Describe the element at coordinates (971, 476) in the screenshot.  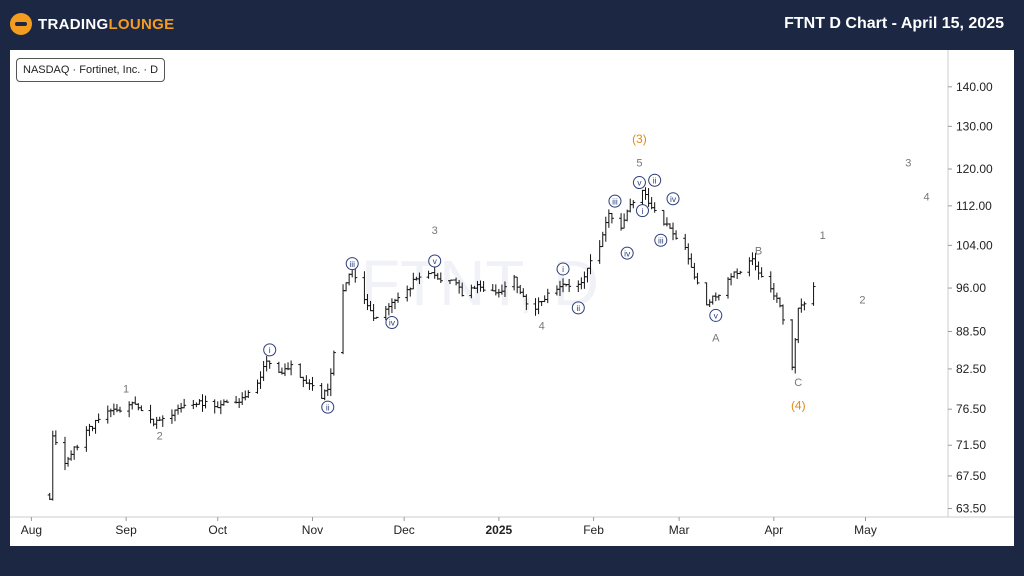
I see `y-tick-label: 67.50` at that location.